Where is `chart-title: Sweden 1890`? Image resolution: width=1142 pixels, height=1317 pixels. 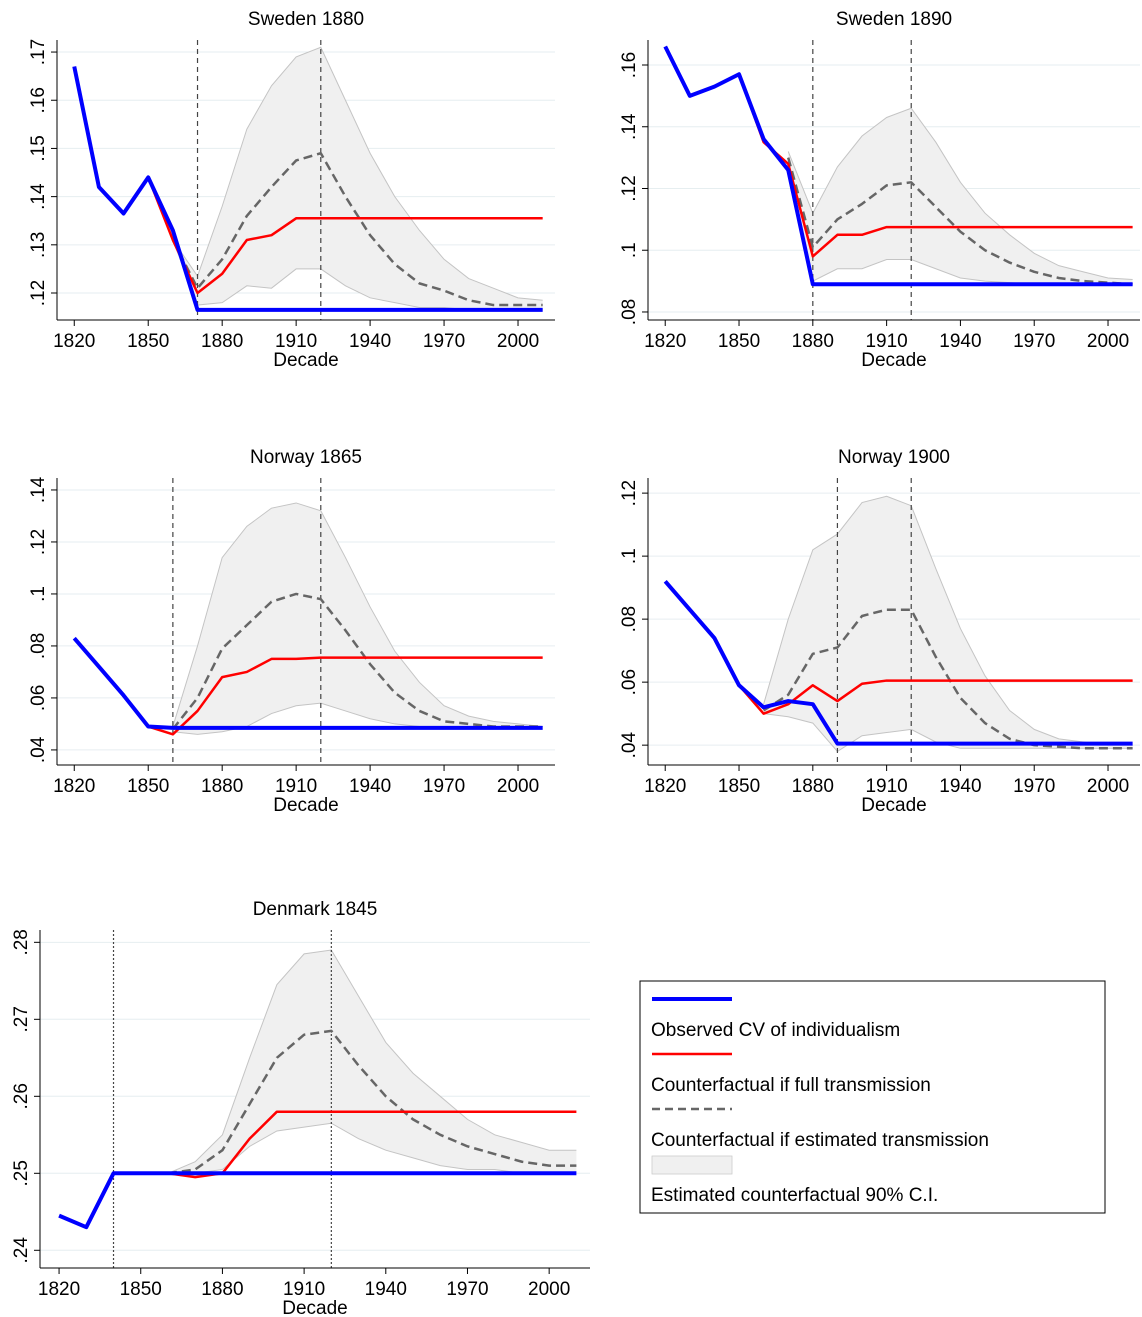
chart-title: Sweden 1890 is located at coordinates (894, 19).